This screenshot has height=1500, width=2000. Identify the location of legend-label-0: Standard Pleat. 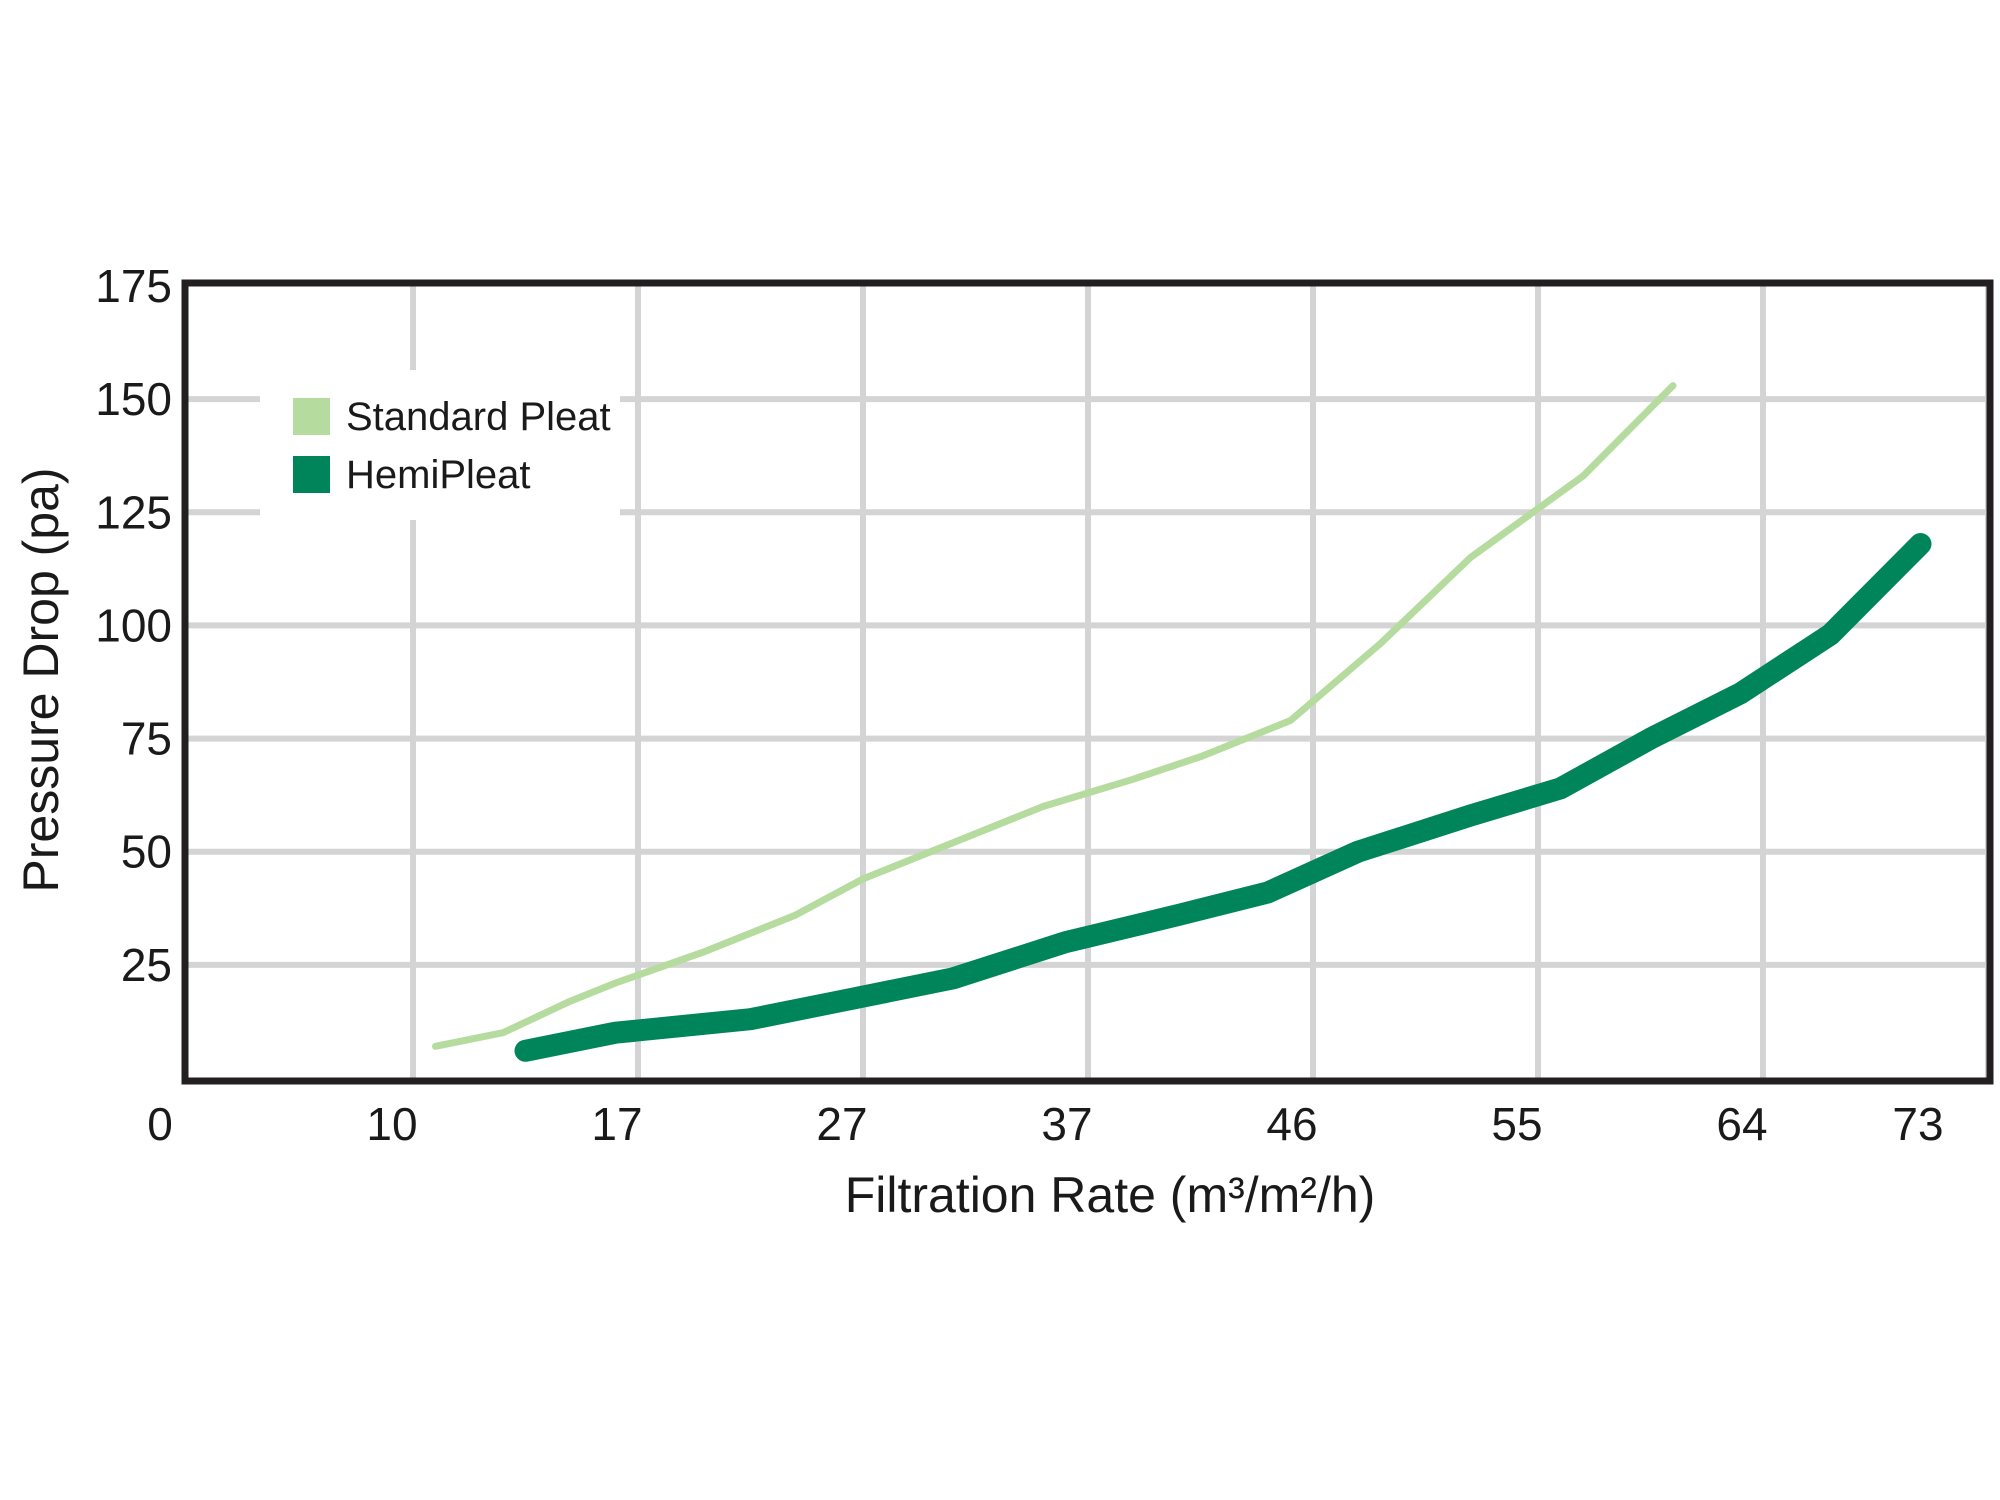
(478, 417).